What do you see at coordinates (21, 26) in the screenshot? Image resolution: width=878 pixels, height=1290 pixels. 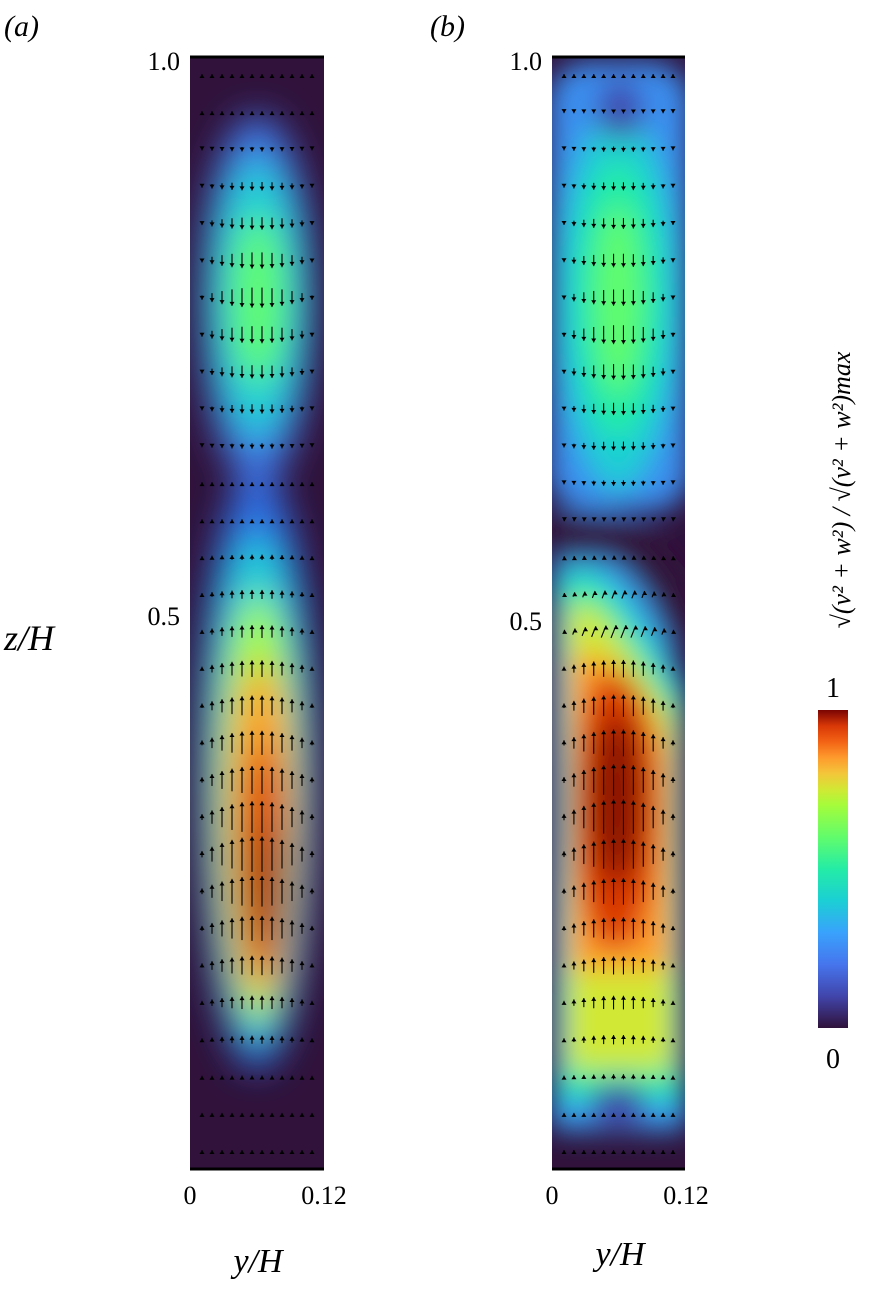 I see `panel-label-a: (a)` at bounding box center [21, 26].